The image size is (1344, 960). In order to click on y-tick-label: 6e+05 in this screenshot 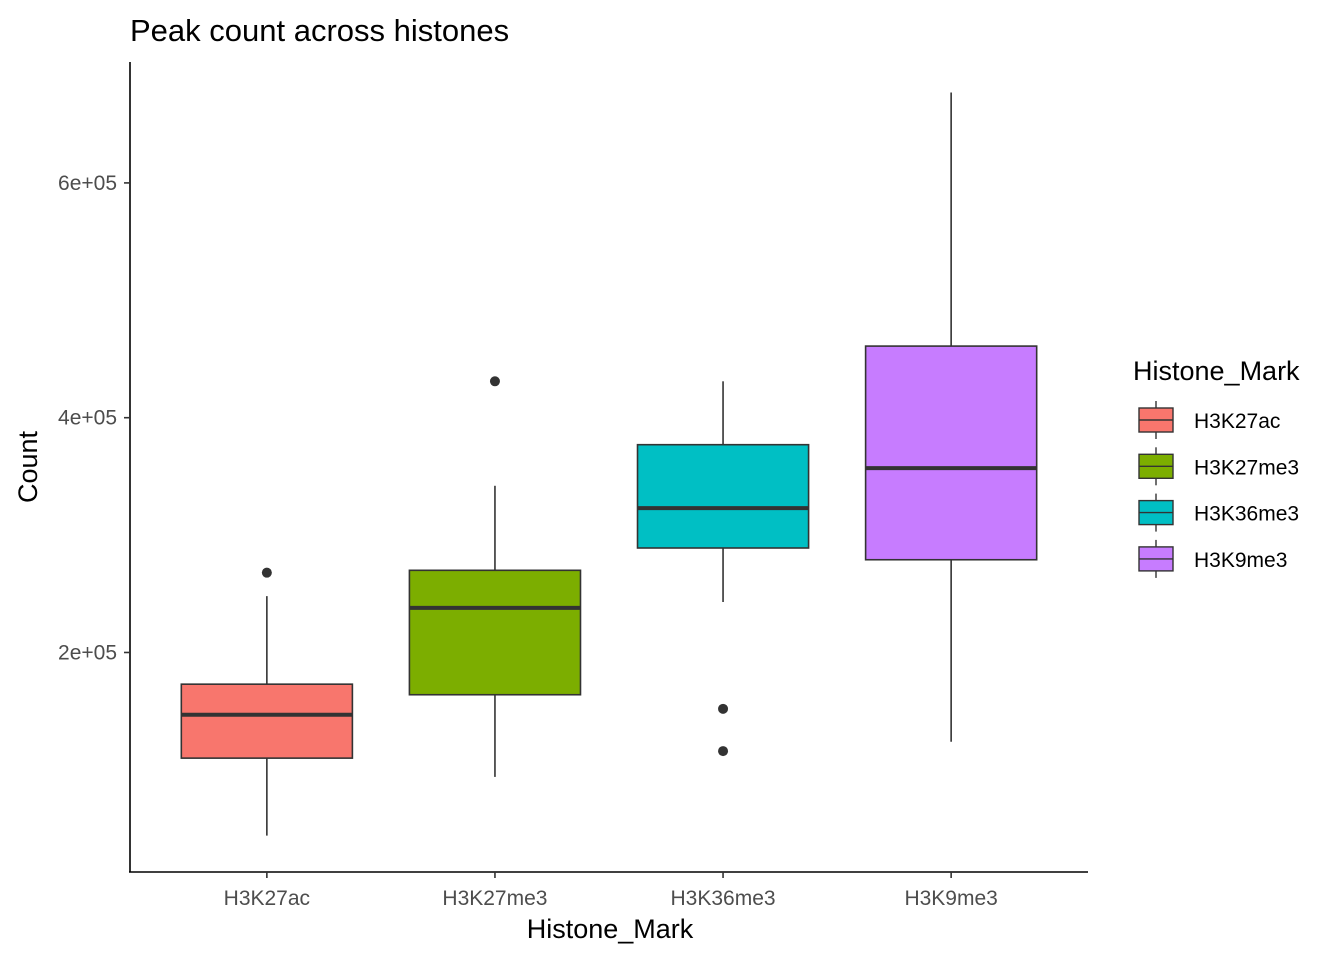, I will do `click(87, 183)`.